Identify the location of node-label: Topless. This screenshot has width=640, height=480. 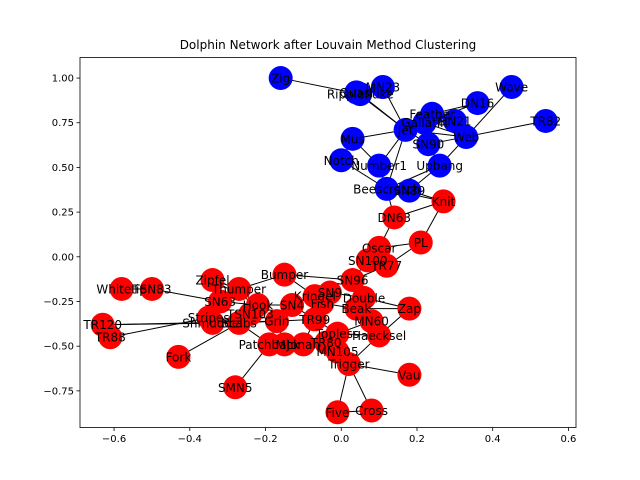
(337, 334).